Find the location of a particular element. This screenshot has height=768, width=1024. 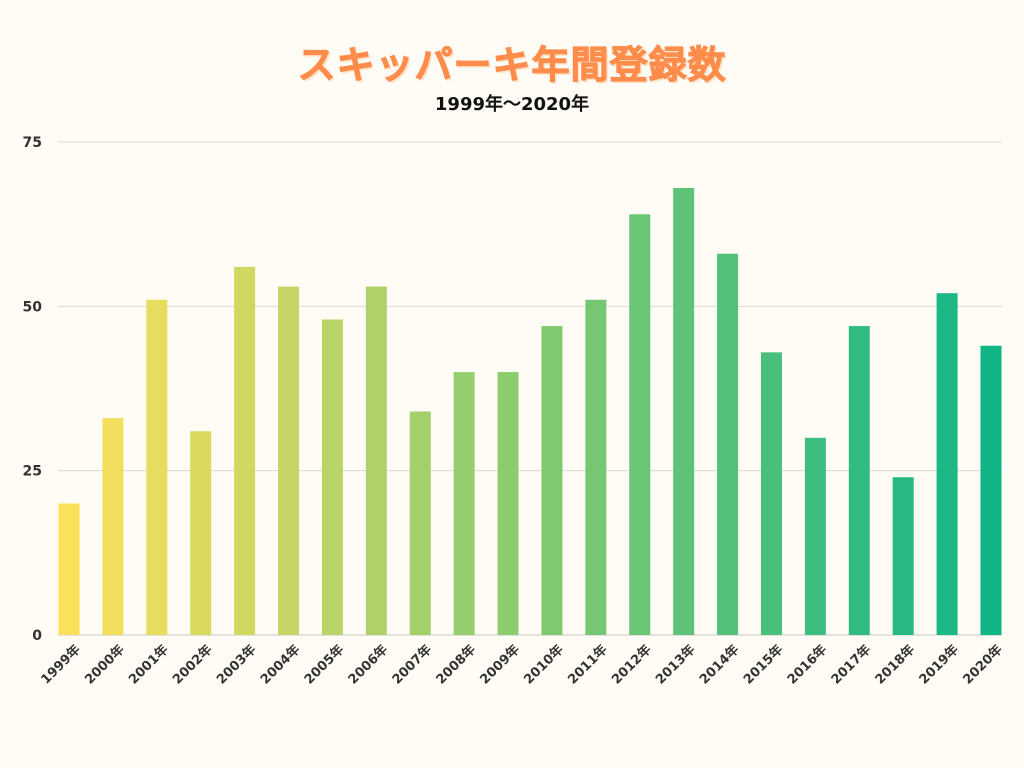

x-tick-label: 2020年 is located at coordinates (983, 665).